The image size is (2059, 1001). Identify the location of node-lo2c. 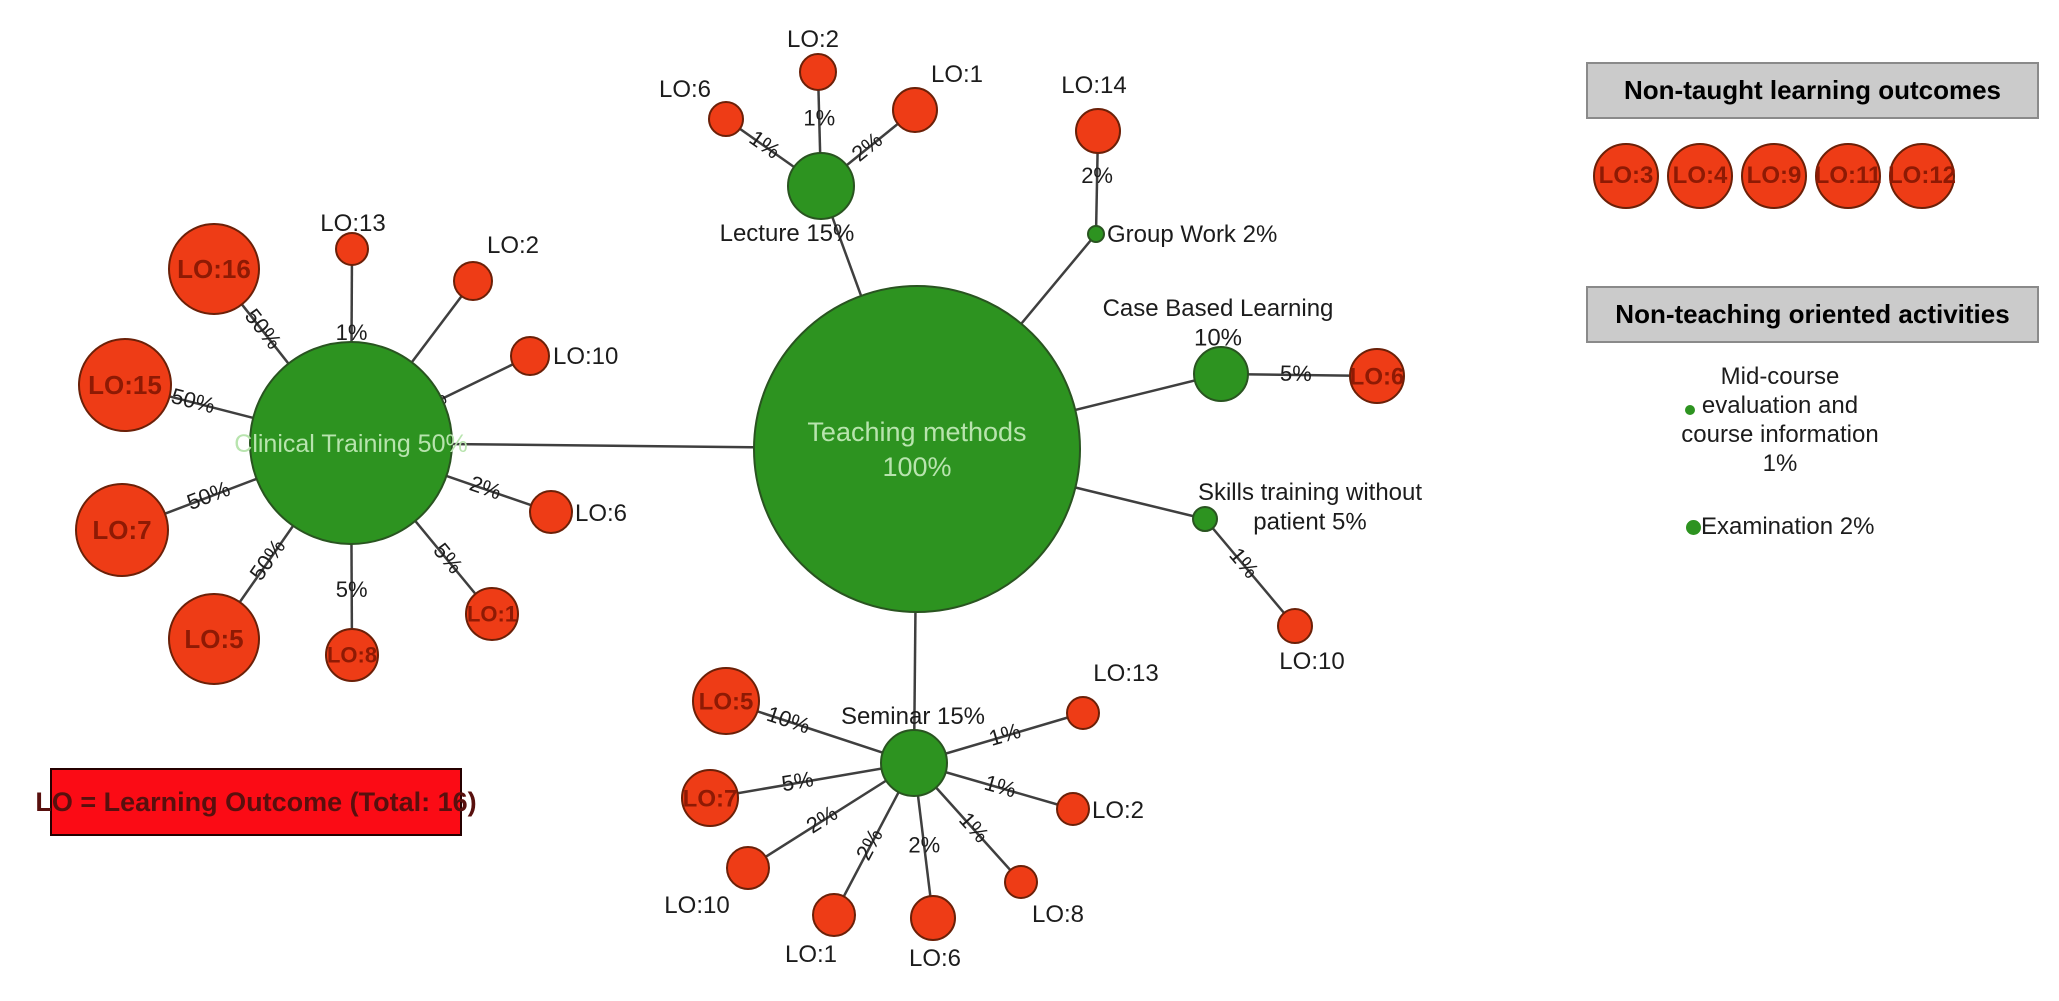
(473, 281).